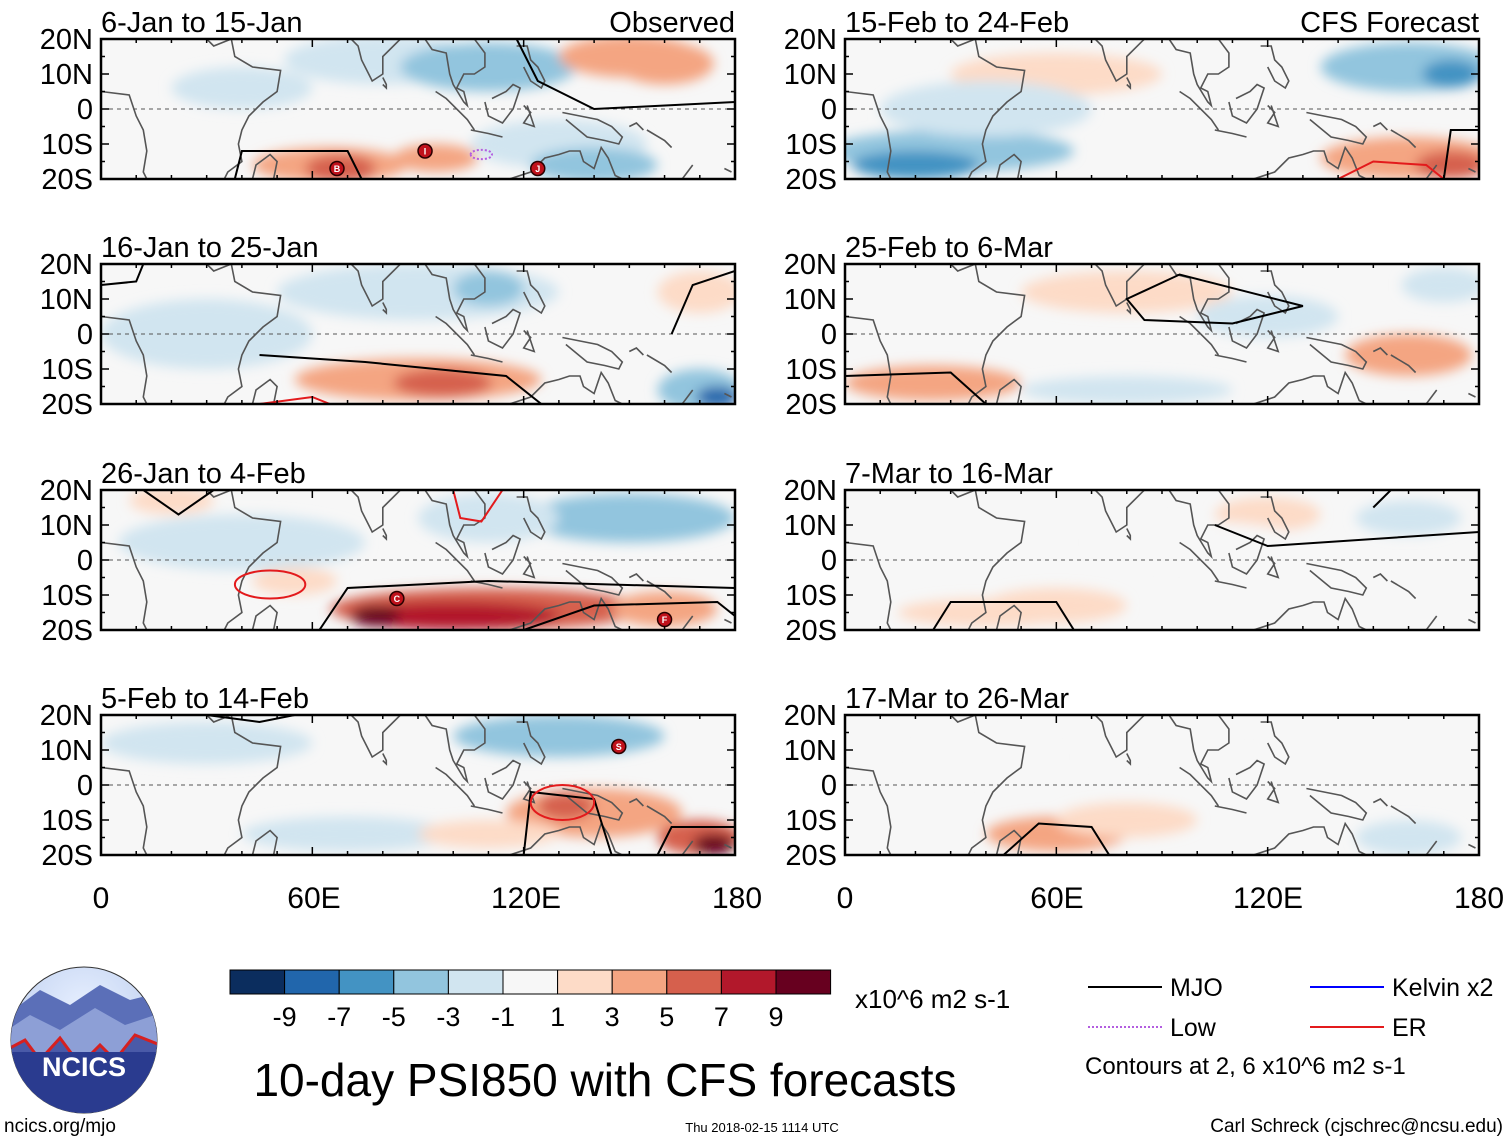 This screenshot has width=1510, height=1142. I want to click on colorbar-tick-label: 1, so click(557, 1017).